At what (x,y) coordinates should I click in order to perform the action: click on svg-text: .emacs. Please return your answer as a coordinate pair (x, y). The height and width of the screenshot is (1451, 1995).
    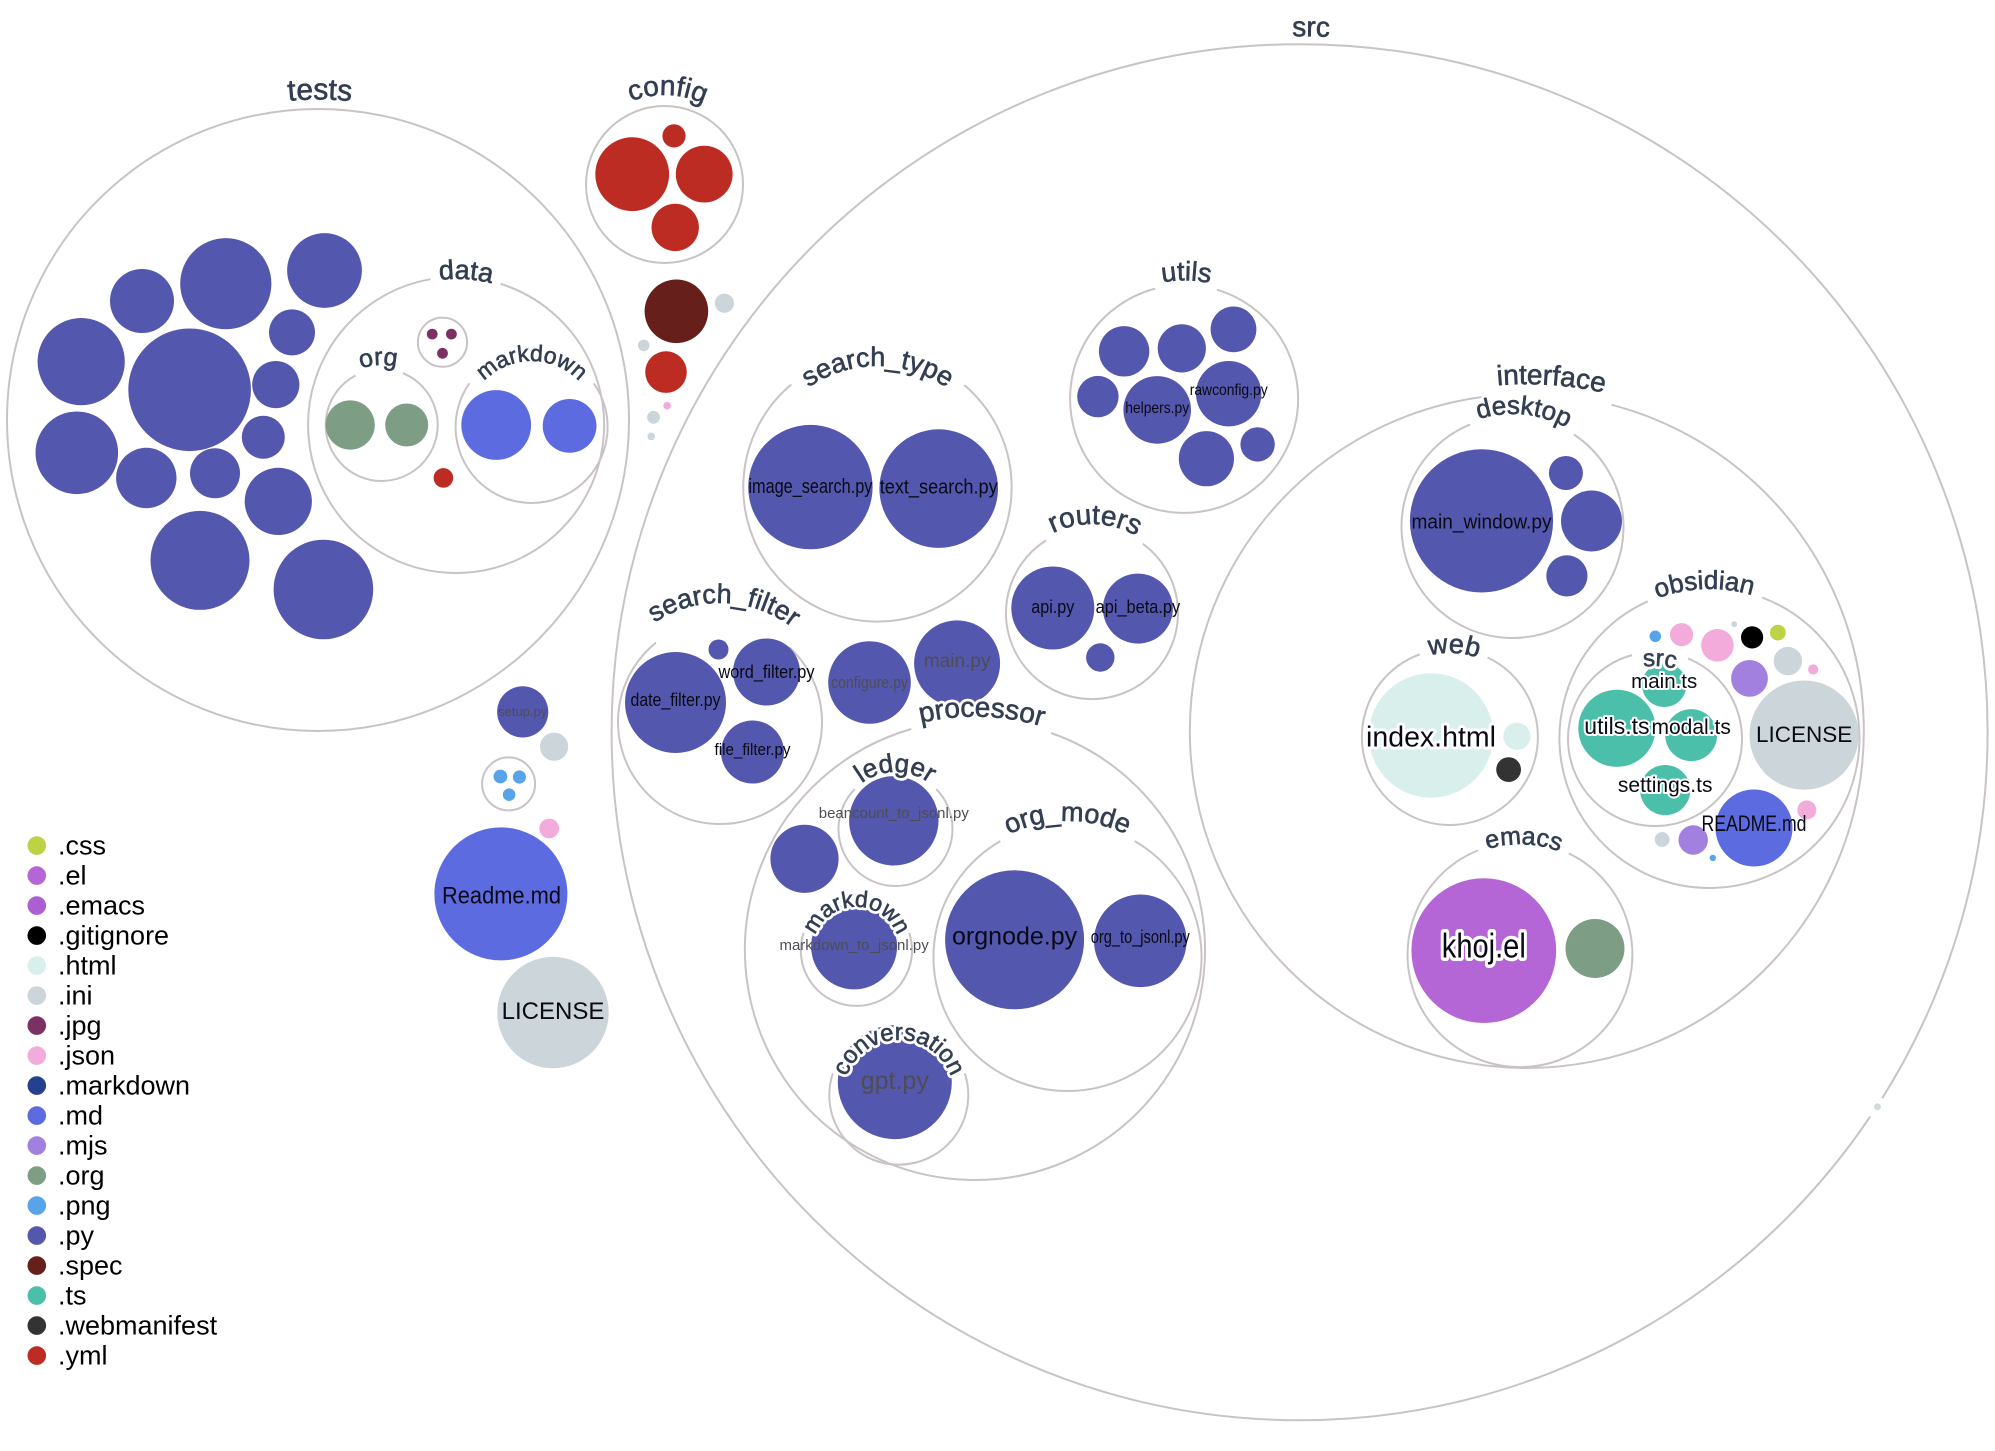
    Looking at the image, I should click on (101, 906).